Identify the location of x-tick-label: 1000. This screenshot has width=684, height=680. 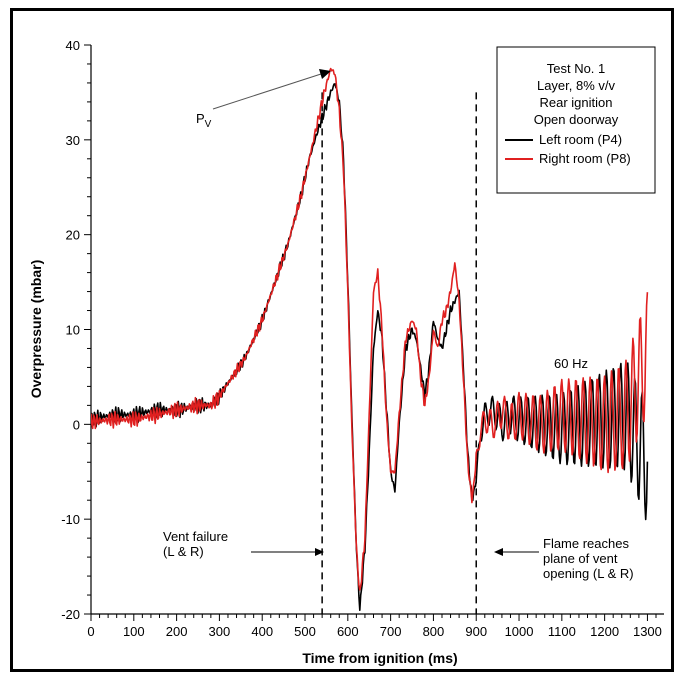
(519, 631).